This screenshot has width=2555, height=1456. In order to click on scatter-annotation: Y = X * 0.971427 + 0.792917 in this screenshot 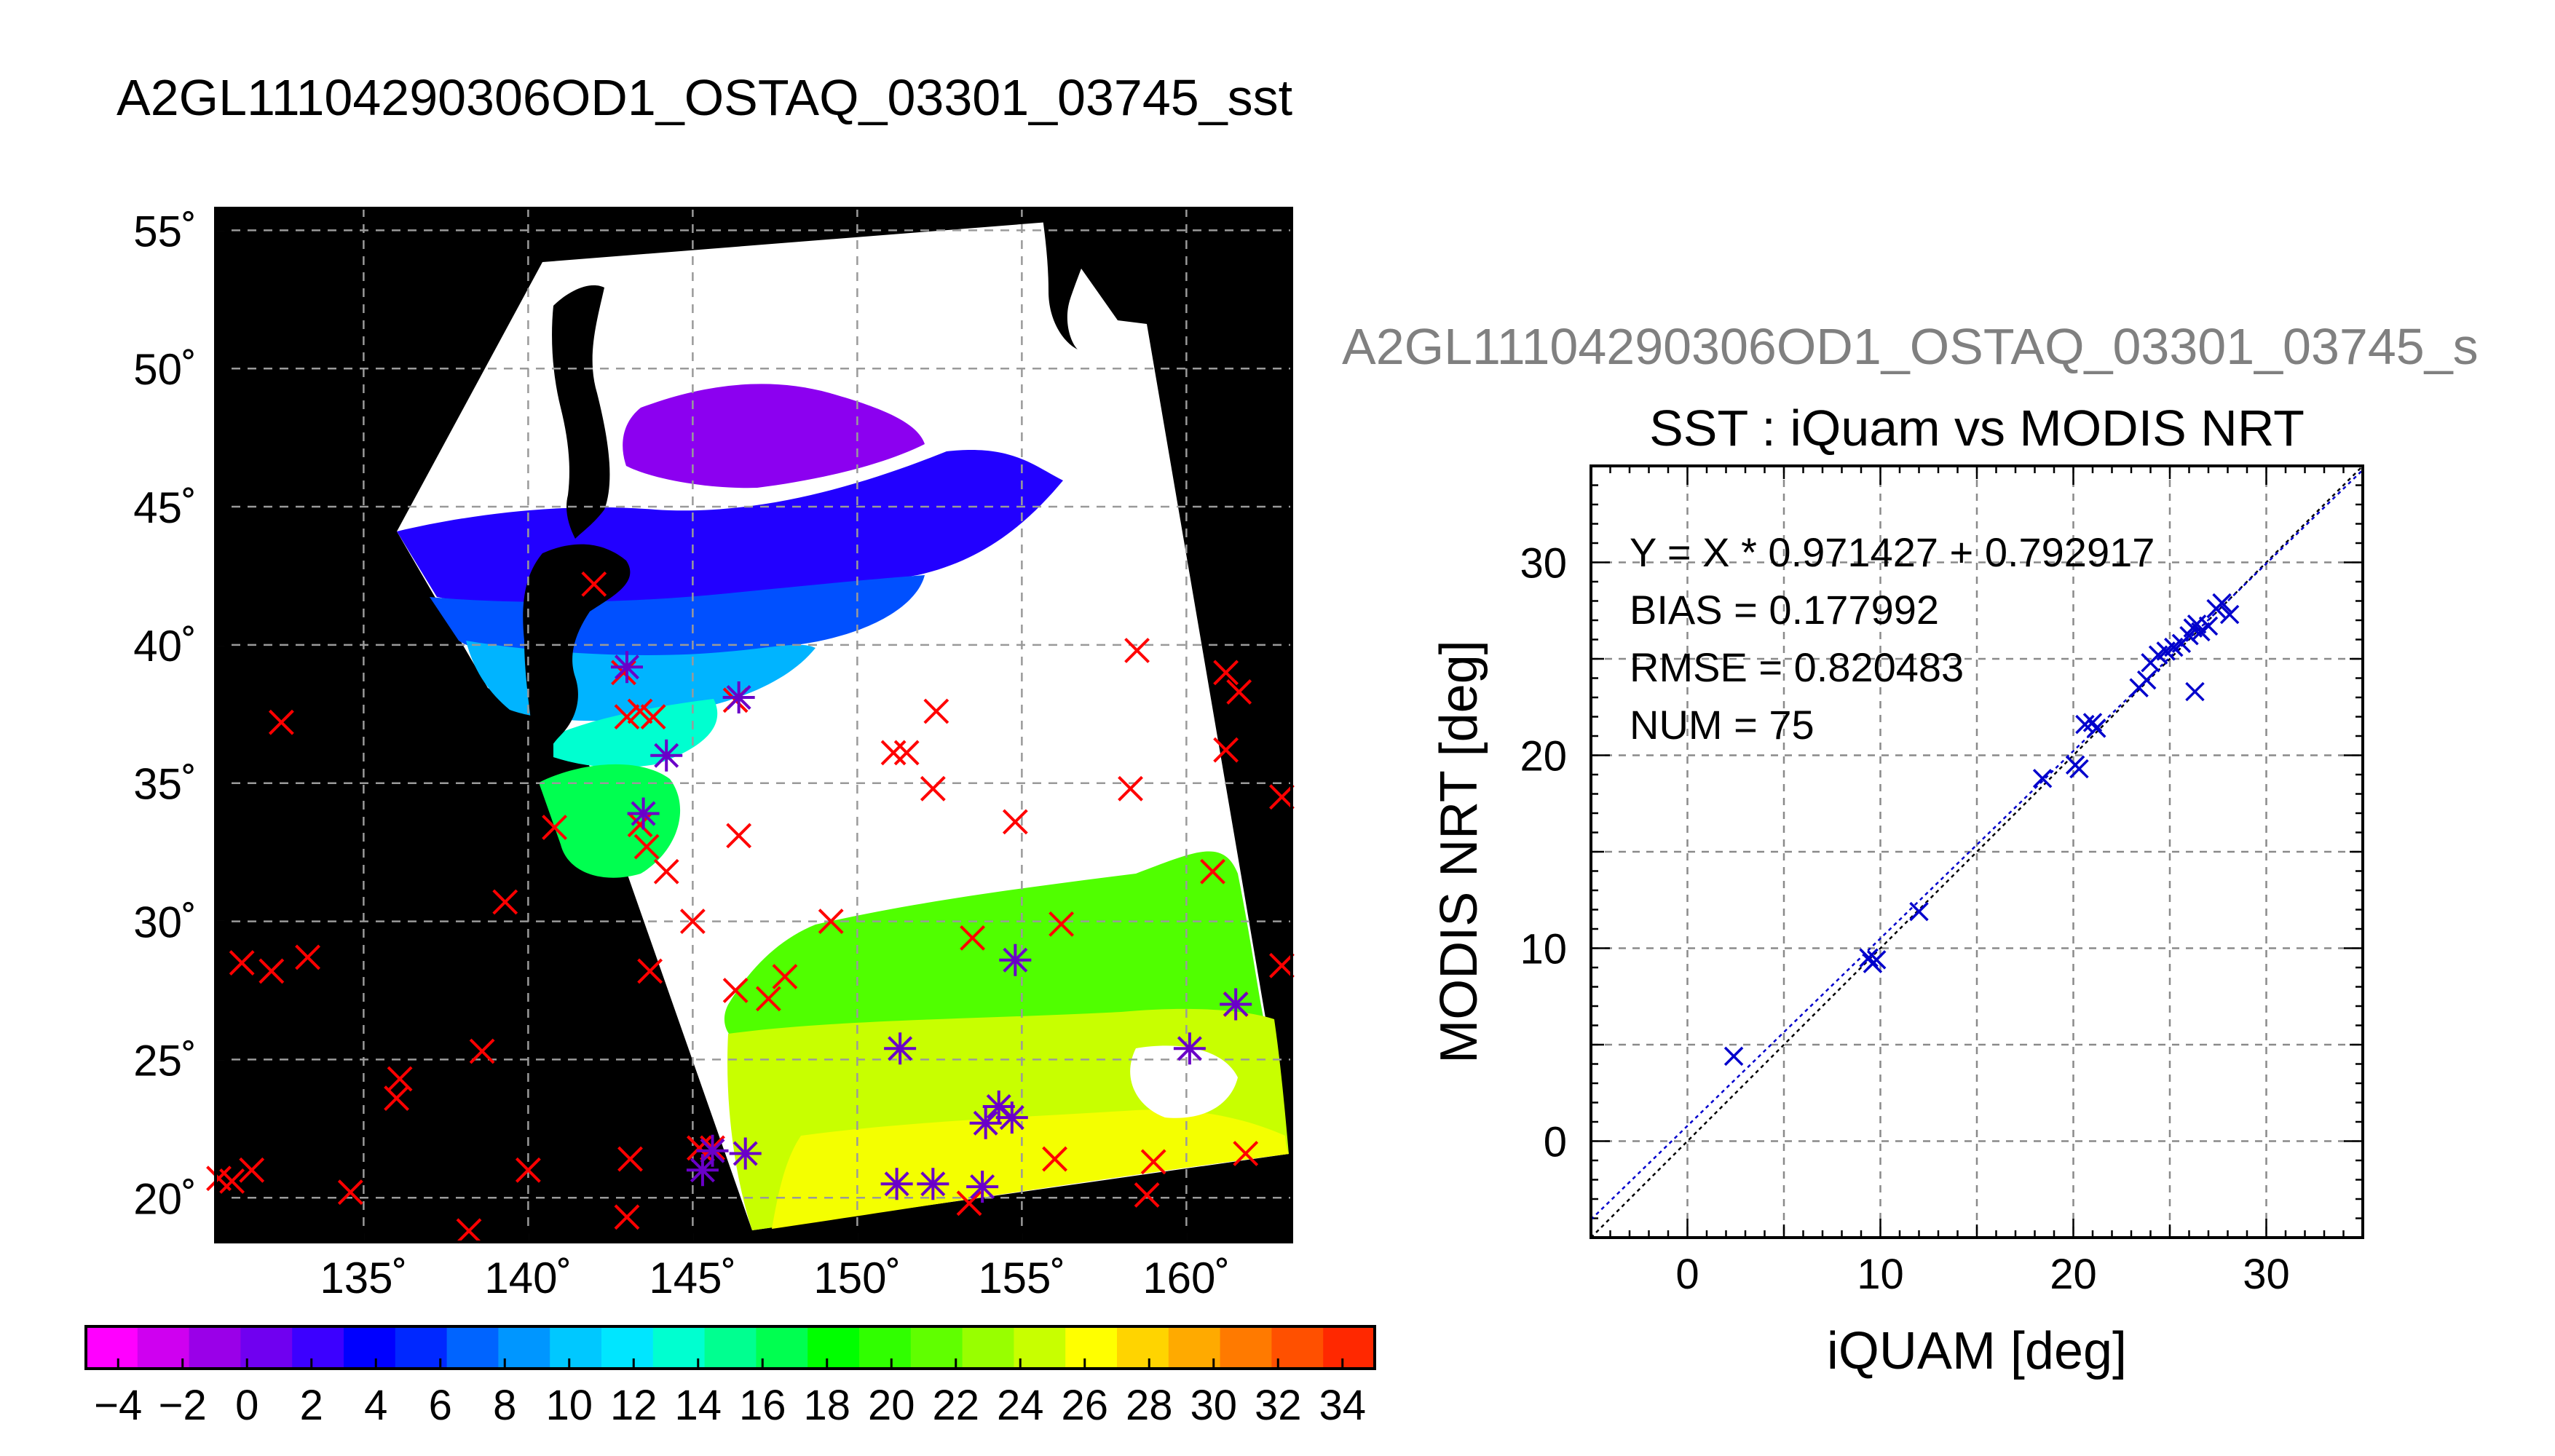, I will do `click(1892, 552)`.